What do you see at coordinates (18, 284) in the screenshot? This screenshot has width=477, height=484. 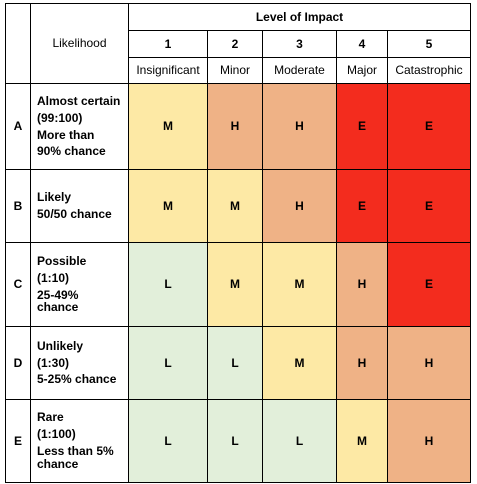 I see `row-letter: C` at bounding box center [18, 284].